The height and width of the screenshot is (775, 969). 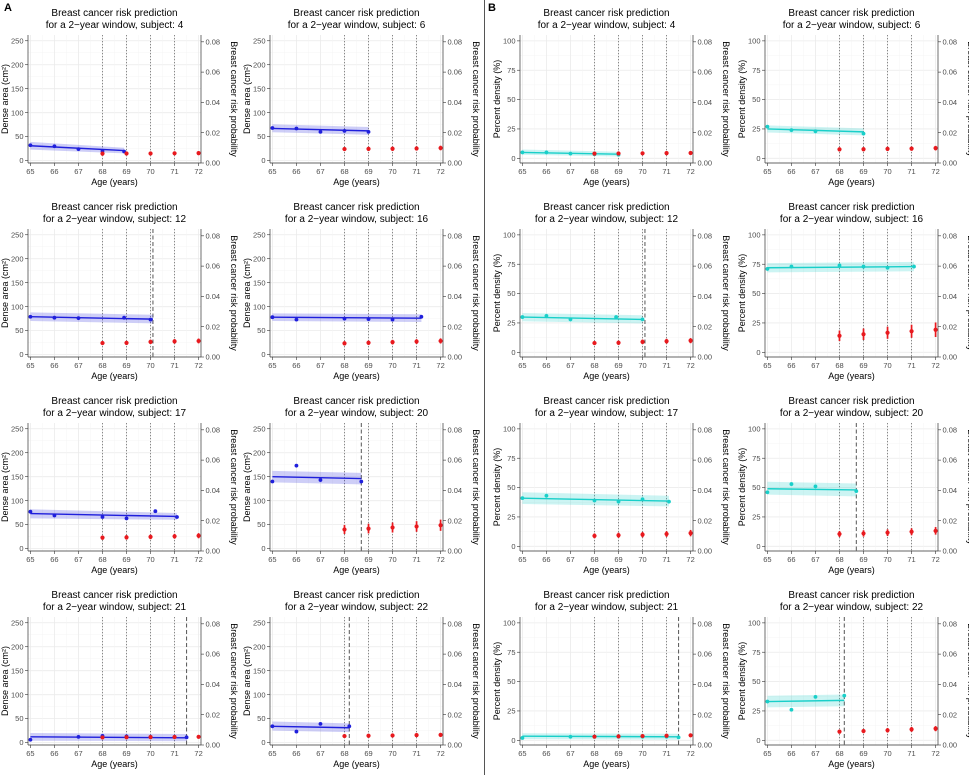 What do you see at coordinates (311, 727) in the screenshot?
I see `fitted-trajectory-line` at bounding box center [311, 727].